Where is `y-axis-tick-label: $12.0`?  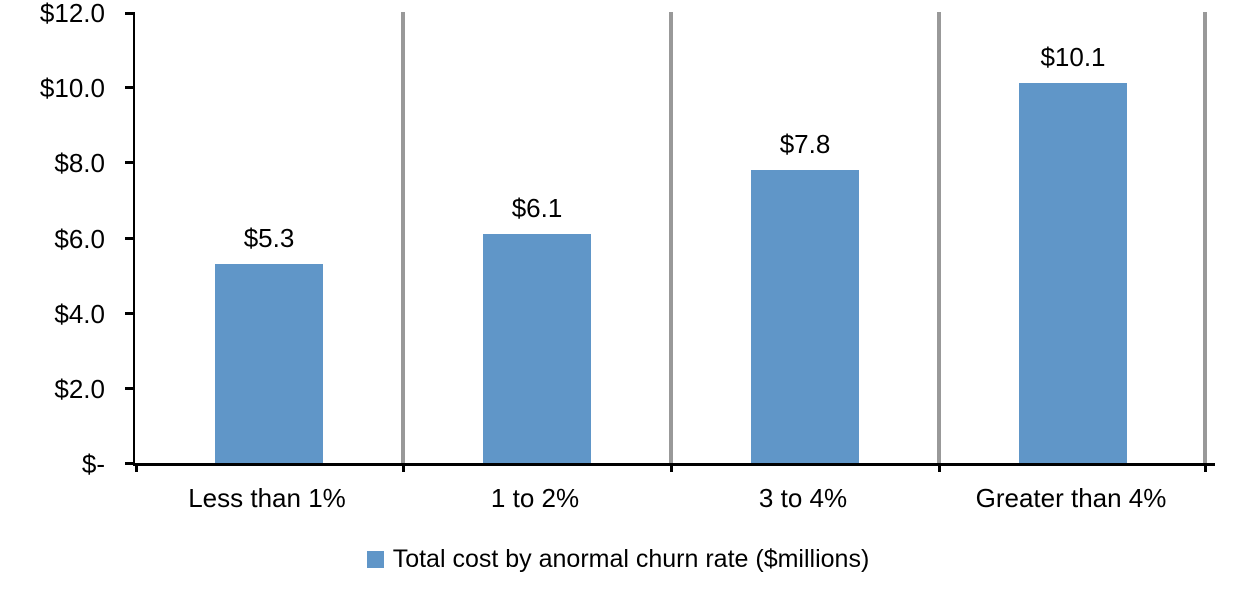
y-axis-tick-label: $12.0 is located at coordinates (72, 14).